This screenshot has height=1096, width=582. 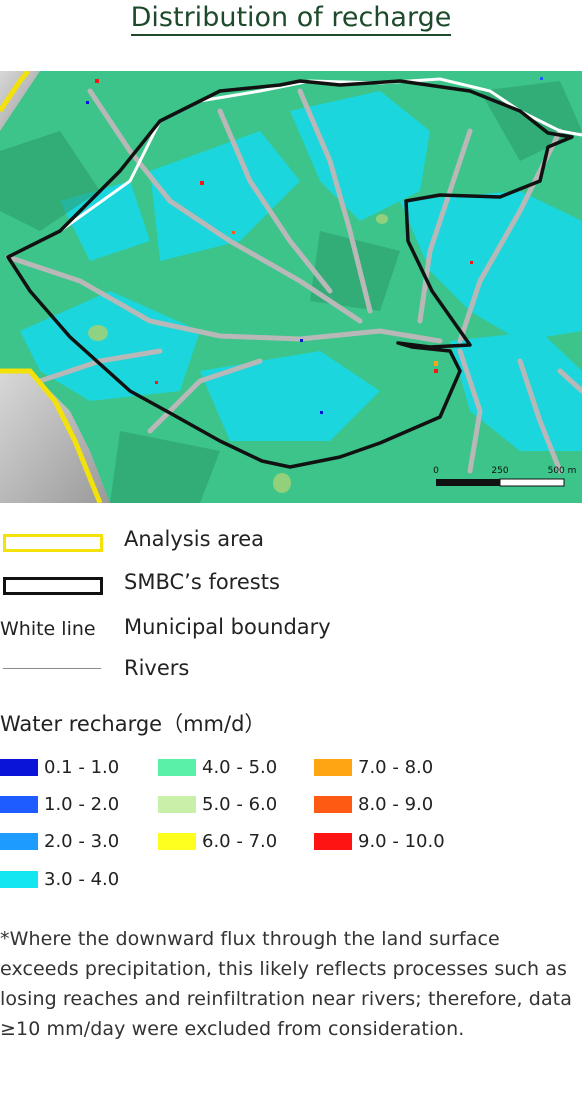 I want to click on recharge-class-label: 5.0 - 6.0, so click(x=240, y=804).